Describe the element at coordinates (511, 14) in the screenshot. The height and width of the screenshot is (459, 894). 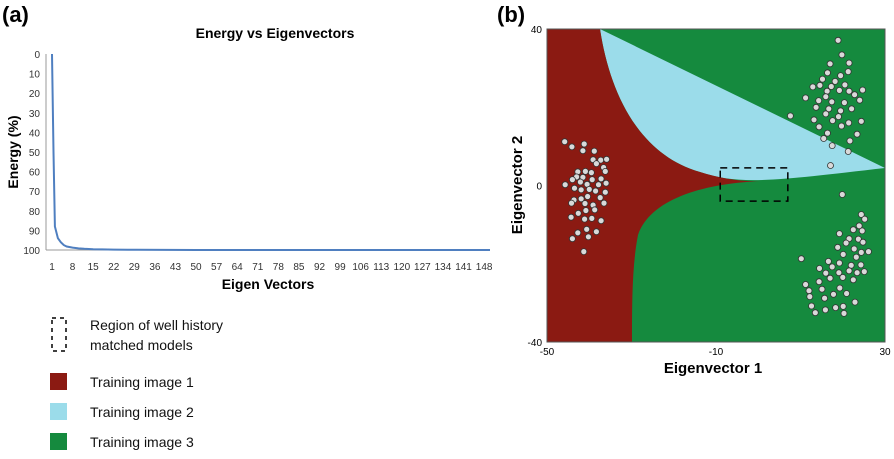
I see `panel-b-label: (b)` at that location.